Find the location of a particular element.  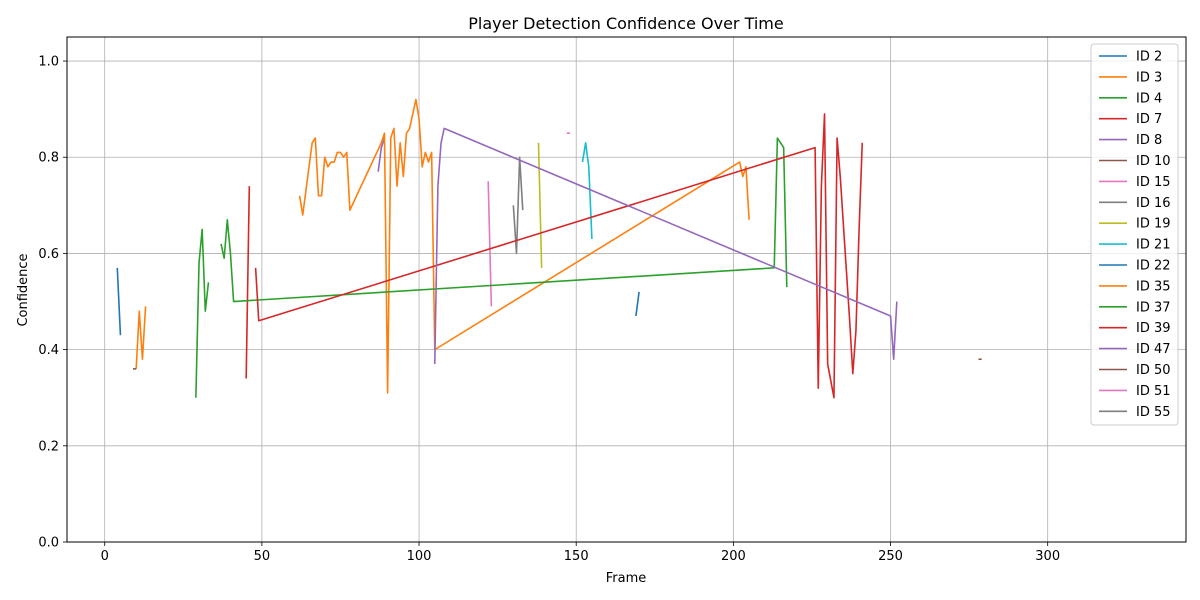

y-tick-label: 1.0 is located at coordinates (48, 62).